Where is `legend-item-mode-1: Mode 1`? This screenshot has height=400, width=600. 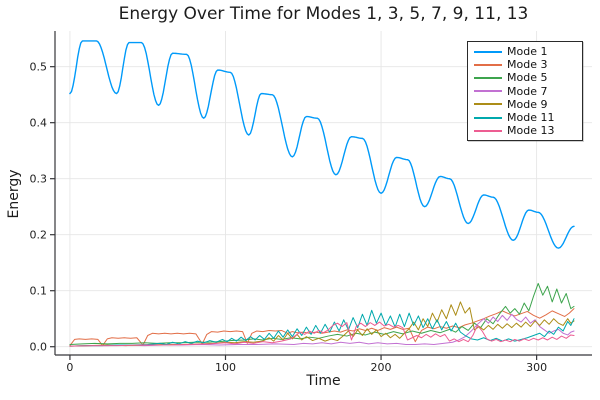 legend-item-mode-1: Mode 1 is located at coordinates (528, 51).